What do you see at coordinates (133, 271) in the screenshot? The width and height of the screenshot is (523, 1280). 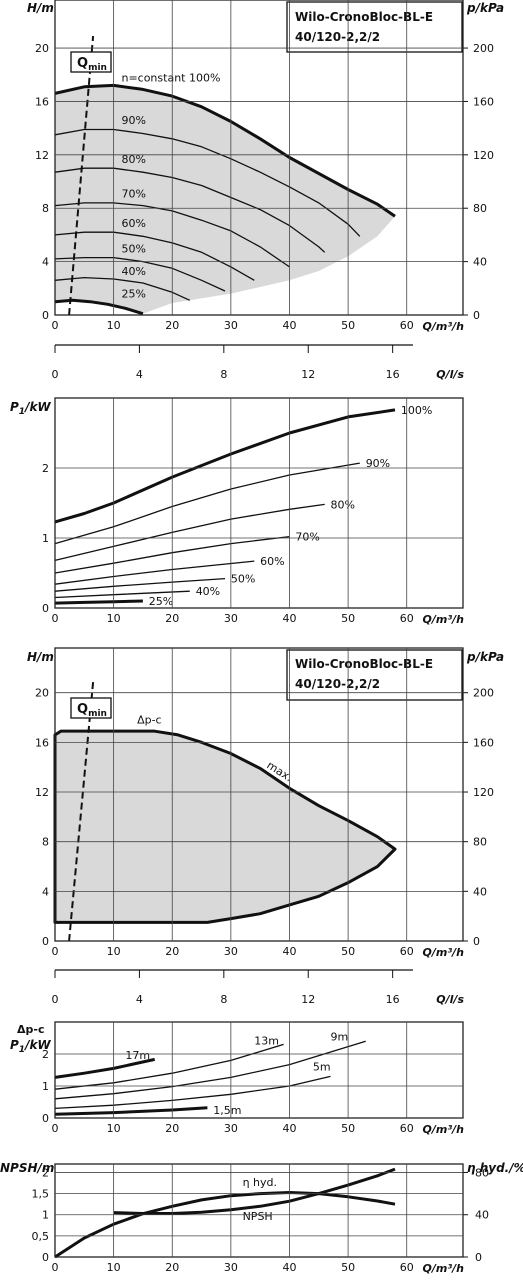 I see `series-label: 40%` at bounding box center [133, 271].